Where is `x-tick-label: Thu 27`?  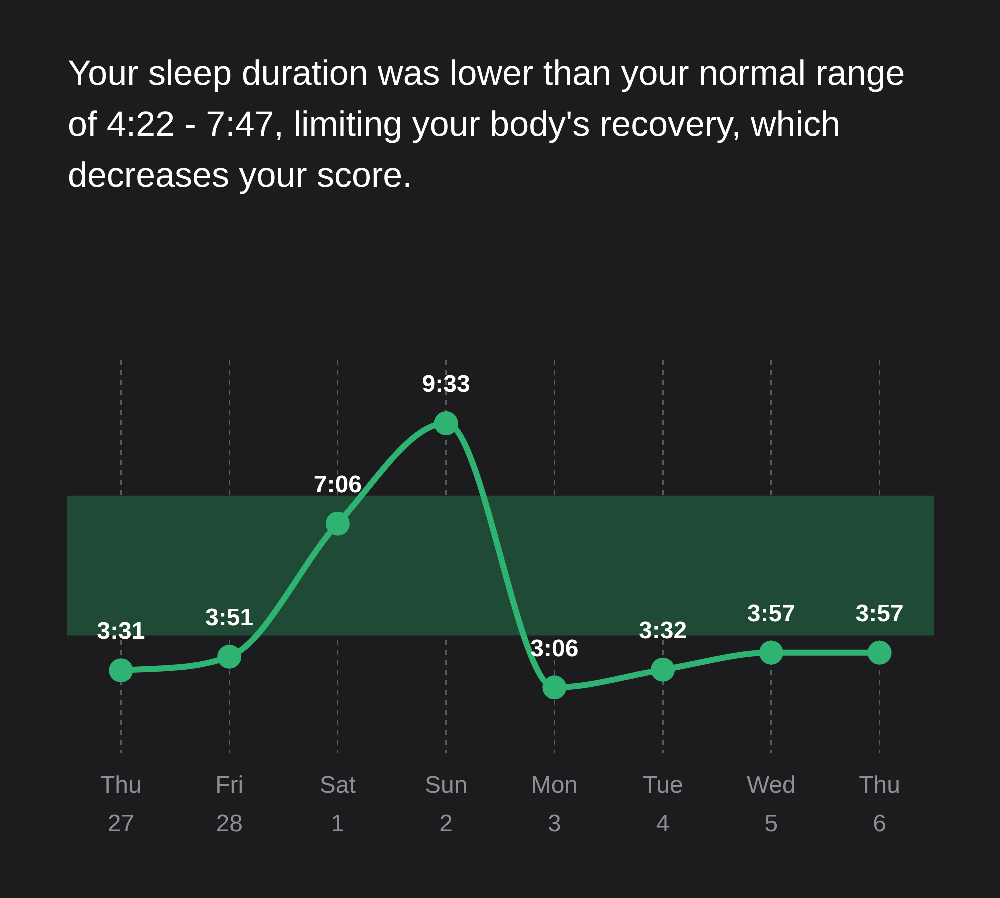
x-tick-label: Thu 27 is located at coordinates (121, 805).